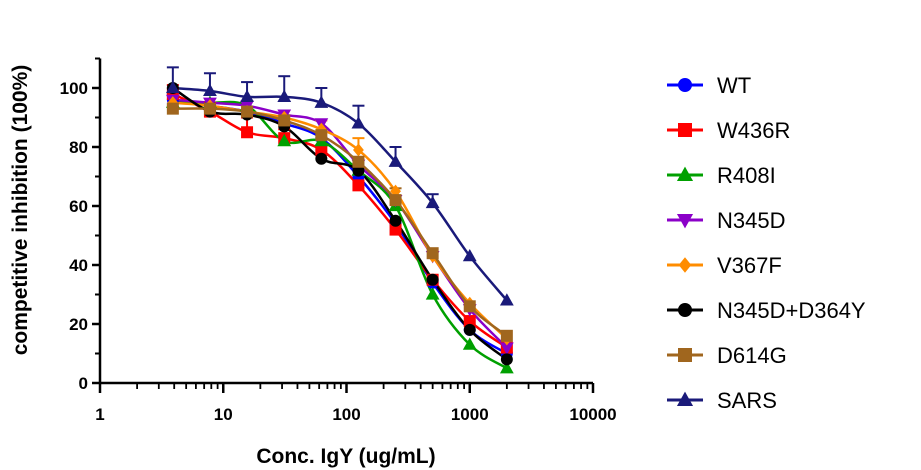 Image resolution: width=921 pixels, height=470 pixels. Describe the element at coordinates (346, 414) in the screenshot. I see `x-tick-label: 100` at that location.